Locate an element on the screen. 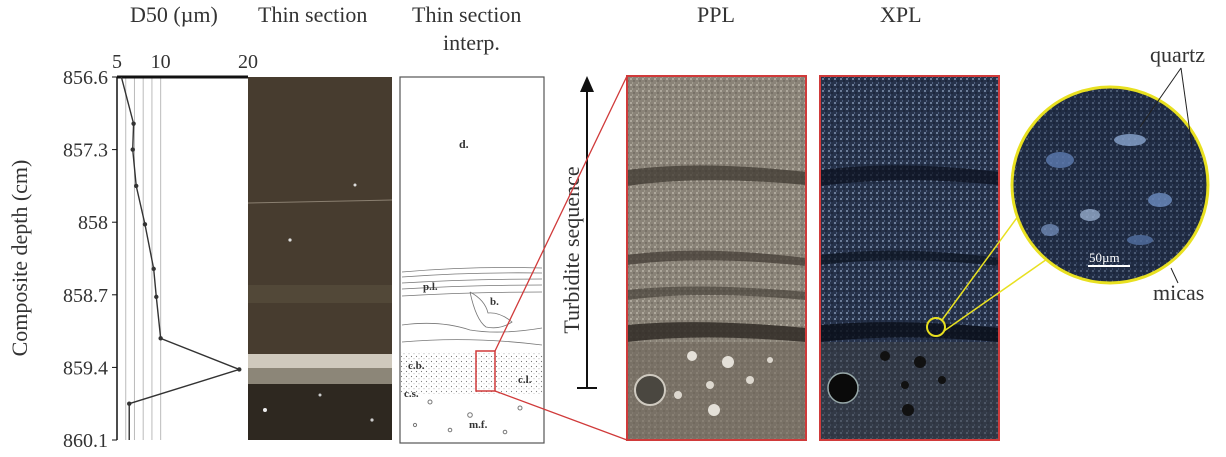  zoom-connector-bottom is located at coordinates (1002, 290).